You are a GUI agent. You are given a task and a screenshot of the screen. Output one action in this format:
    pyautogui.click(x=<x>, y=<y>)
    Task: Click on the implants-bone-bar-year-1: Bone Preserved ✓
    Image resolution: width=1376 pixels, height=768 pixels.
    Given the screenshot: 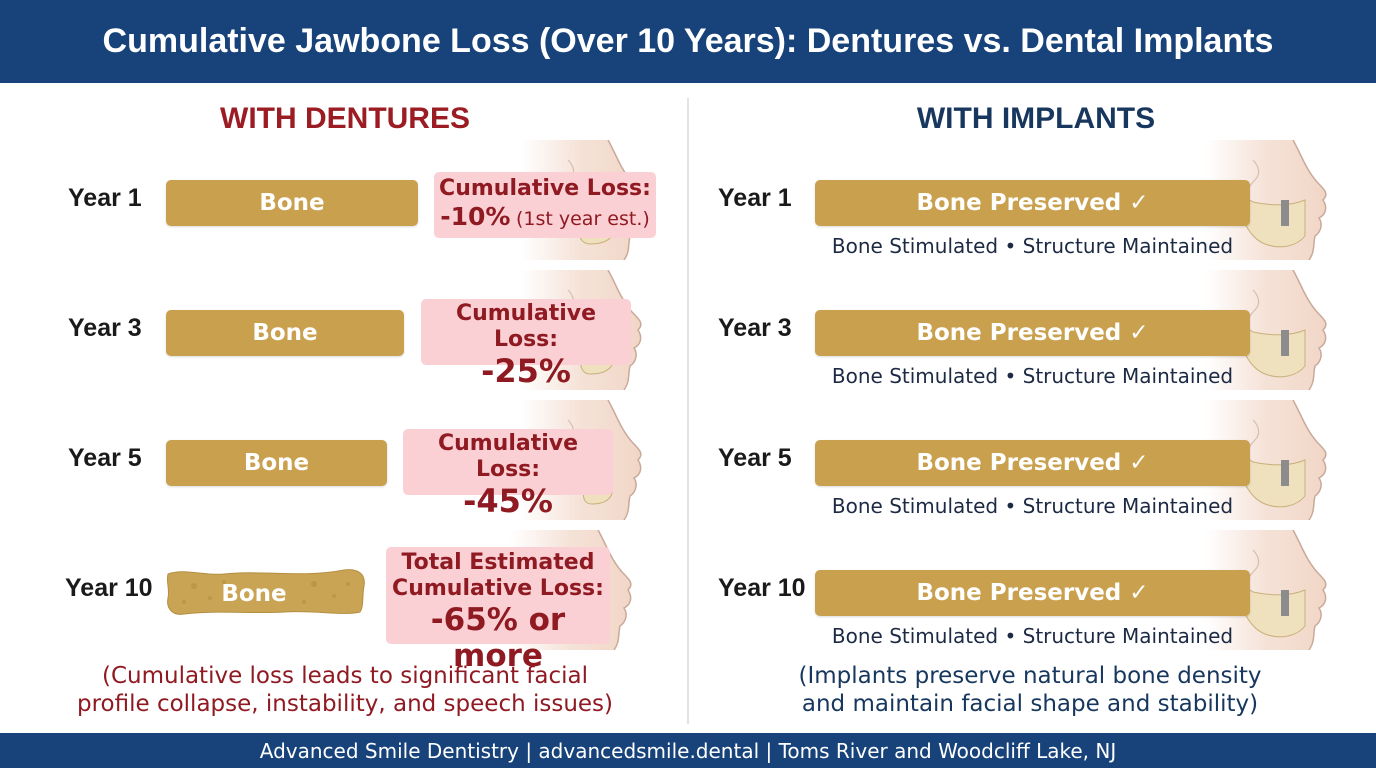 What is the action you would take?
    pyautogui.click(x=1032, y=203)
    